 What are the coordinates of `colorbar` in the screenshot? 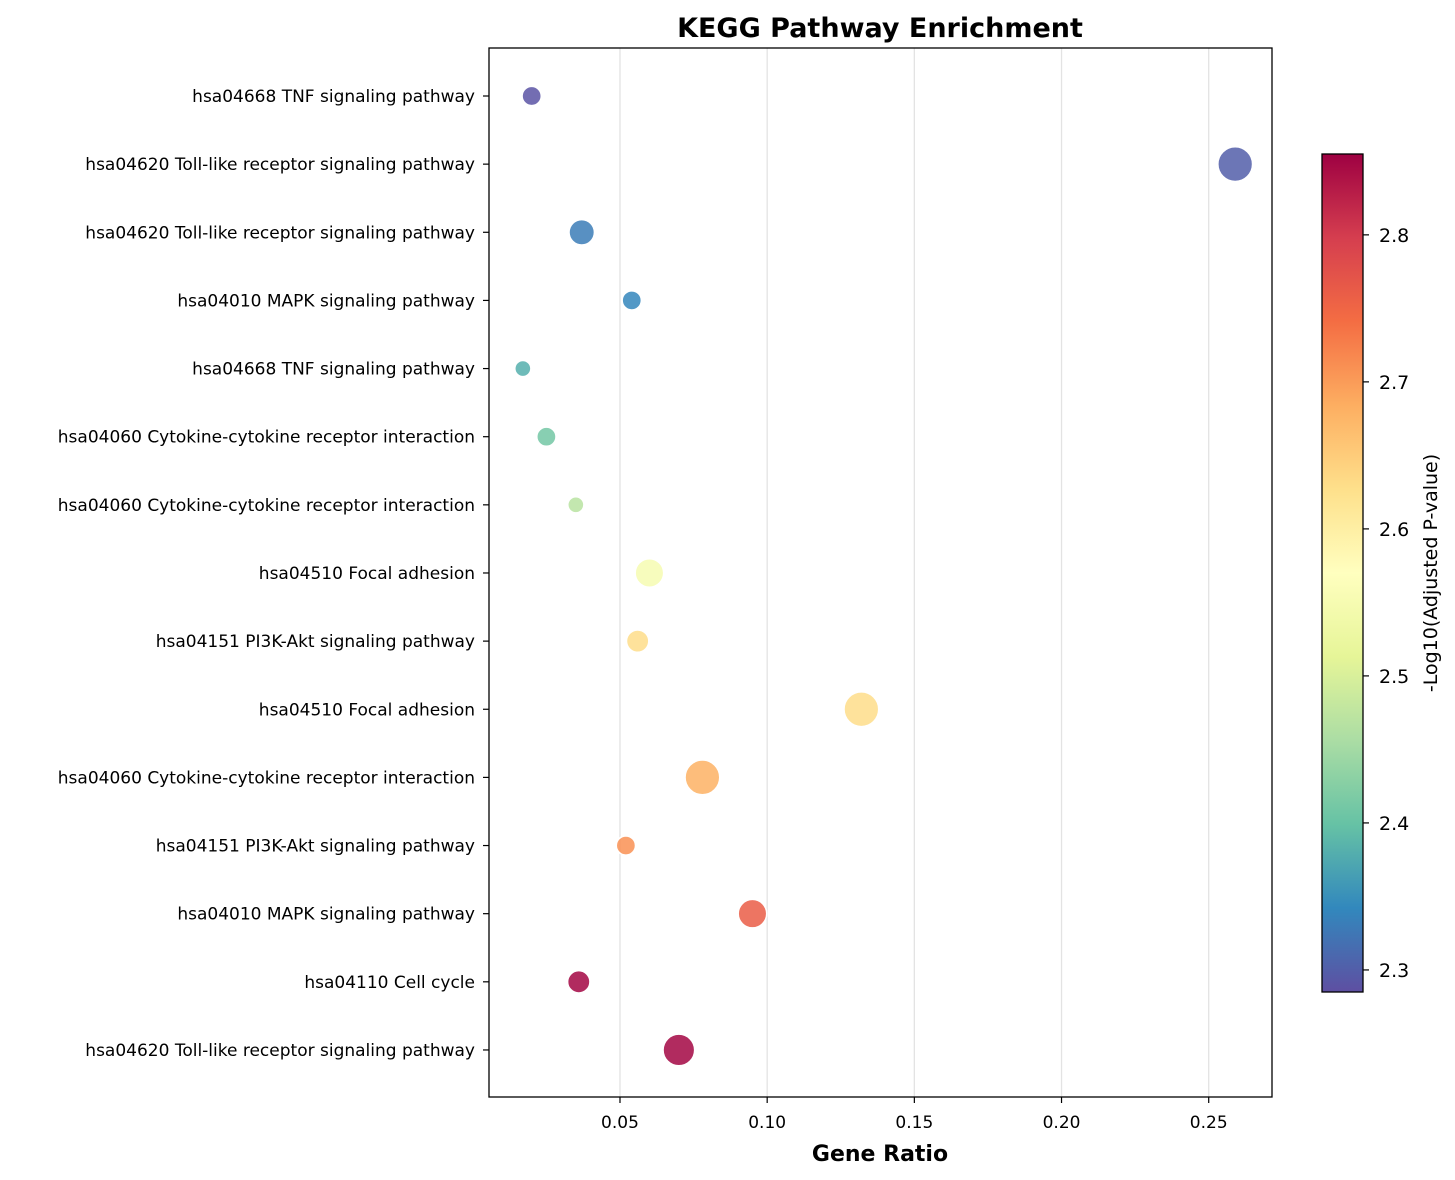 It's located at (1342, 573).